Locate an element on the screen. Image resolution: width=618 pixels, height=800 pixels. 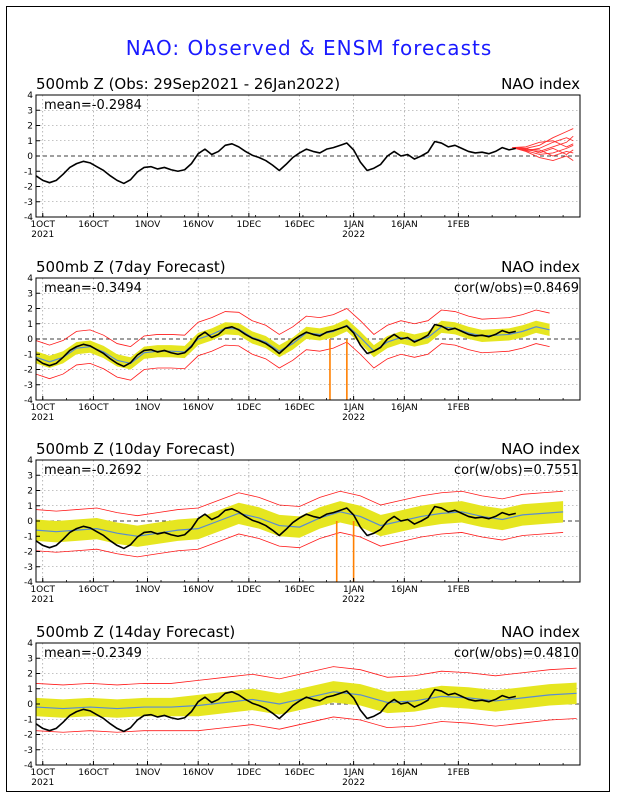
panel-title: 500mb Z (14day Forecast) is located at coordinates (135, 632).